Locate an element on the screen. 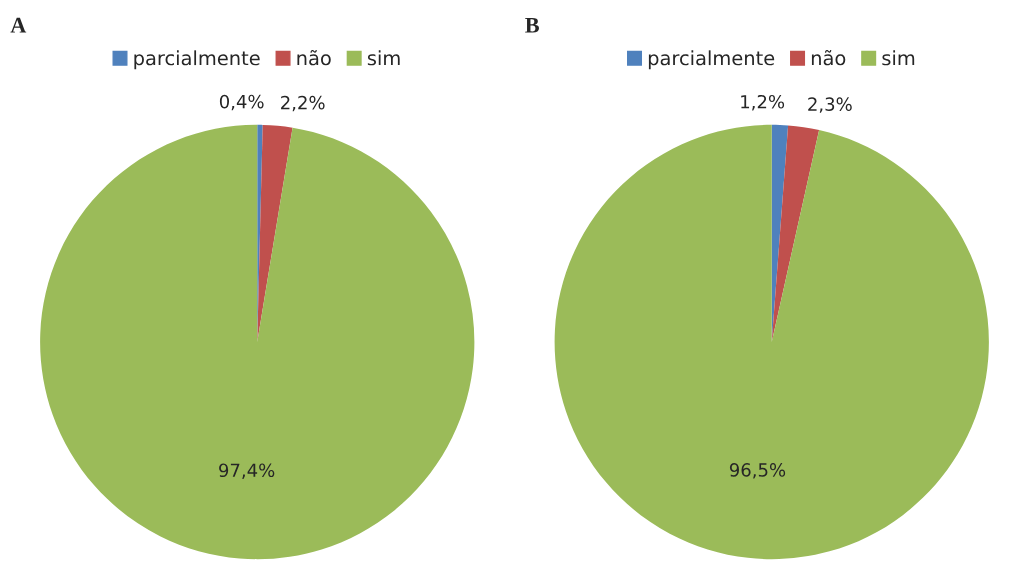 Image resolution: width=1029 pixels, height=570 pixels. data-label: 2,3% is located at coordinates (830, 105).